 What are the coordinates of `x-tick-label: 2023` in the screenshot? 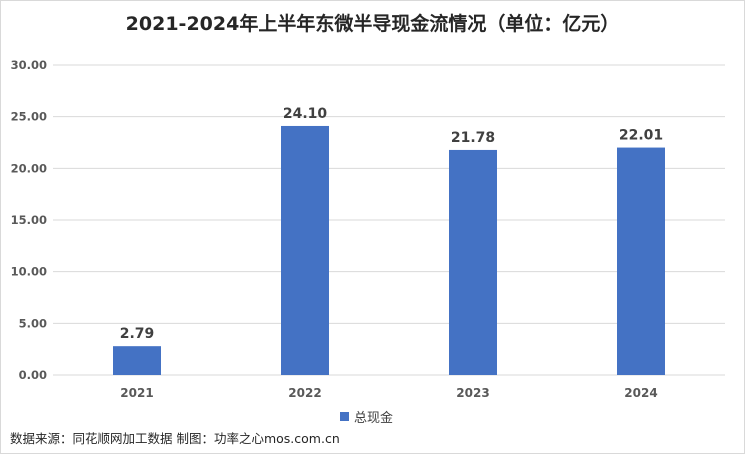 It's located at (472, 393).